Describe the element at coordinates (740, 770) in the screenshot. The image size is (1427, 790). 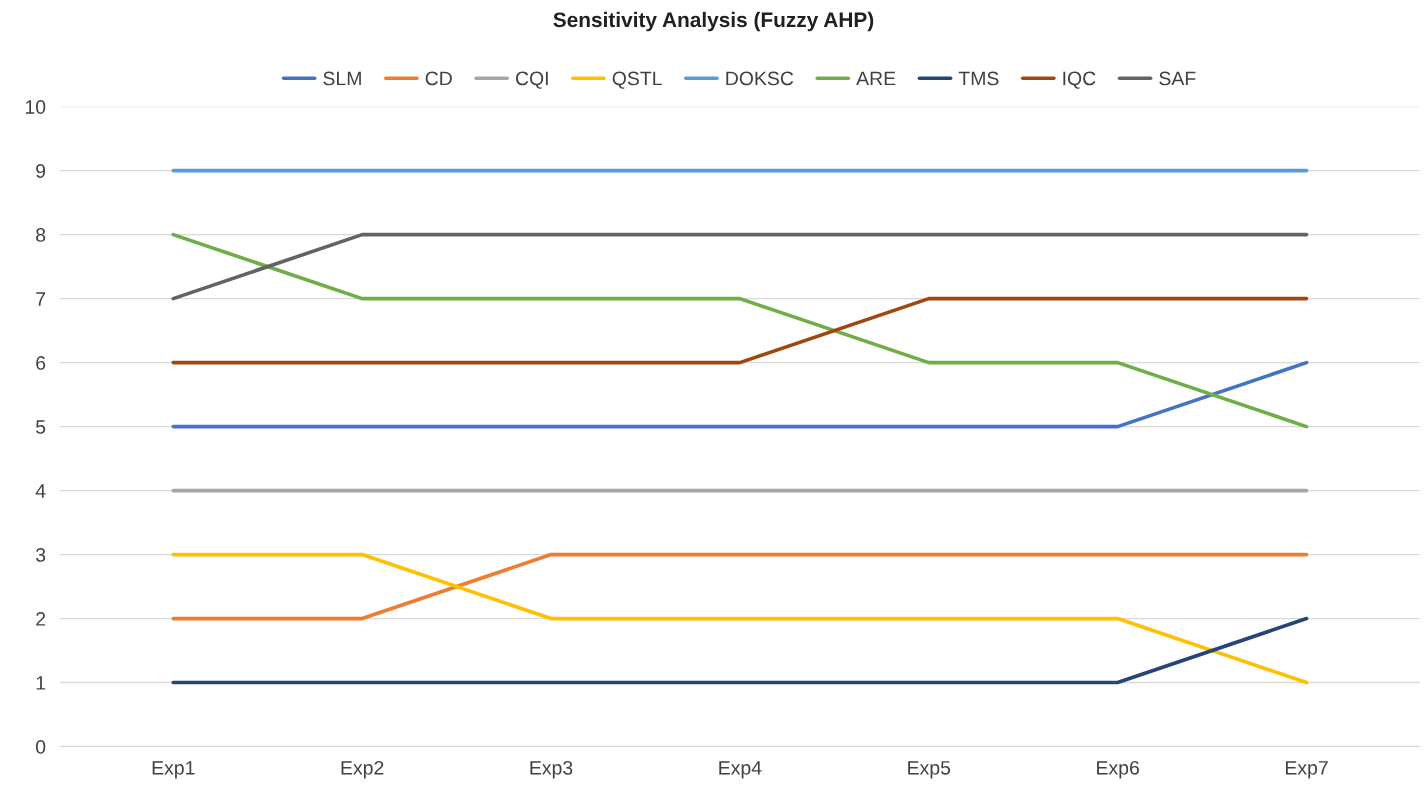
I see `x-tick-label: Exp4` at that location.